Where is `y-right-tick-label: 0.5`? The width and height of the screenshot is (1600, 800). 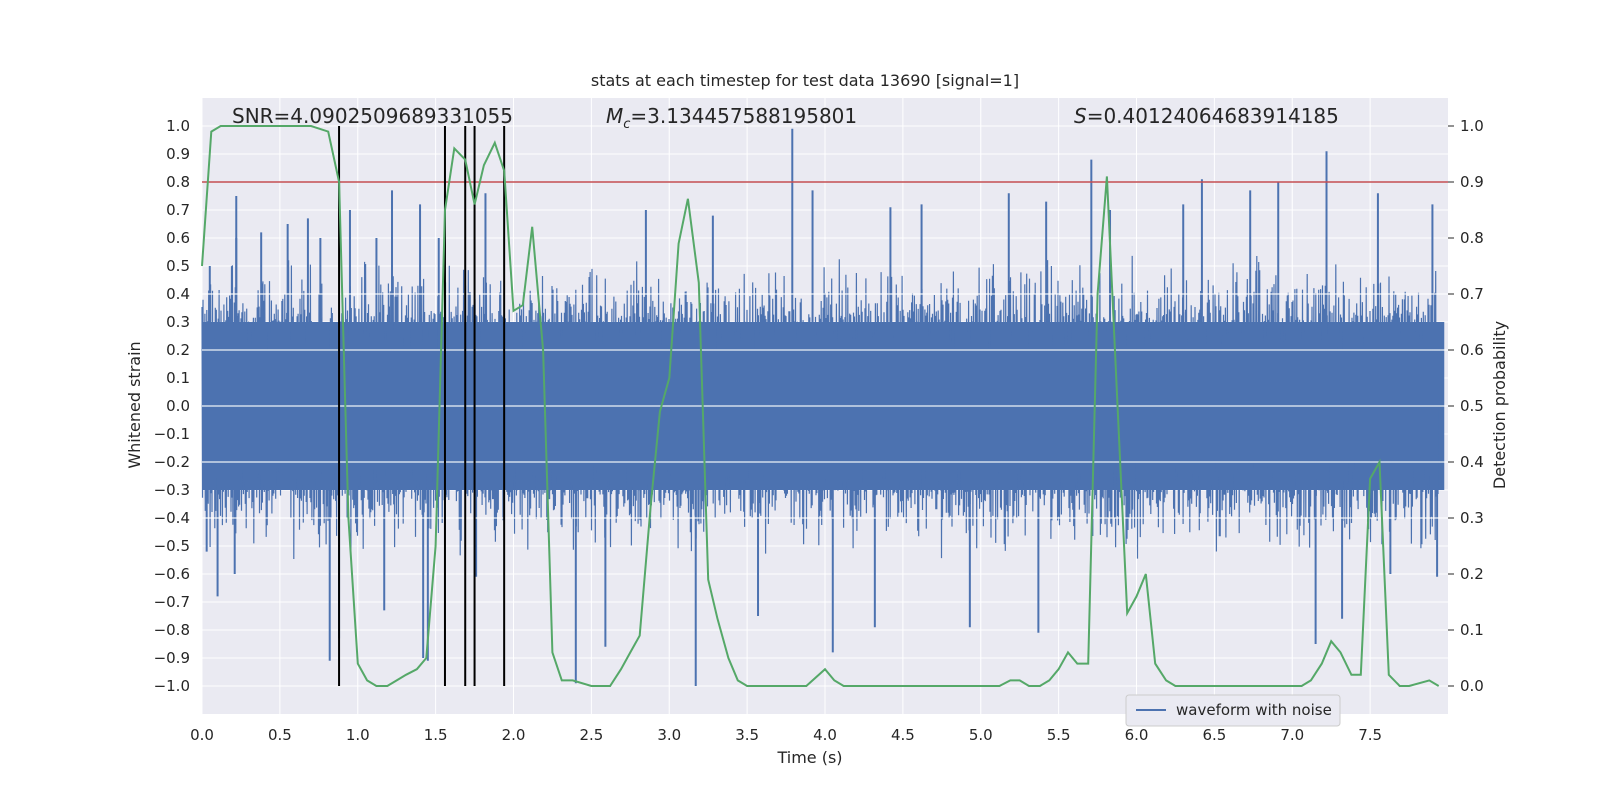 y-right-tick-label: 0.5 is located at coordinates (1472, 406).